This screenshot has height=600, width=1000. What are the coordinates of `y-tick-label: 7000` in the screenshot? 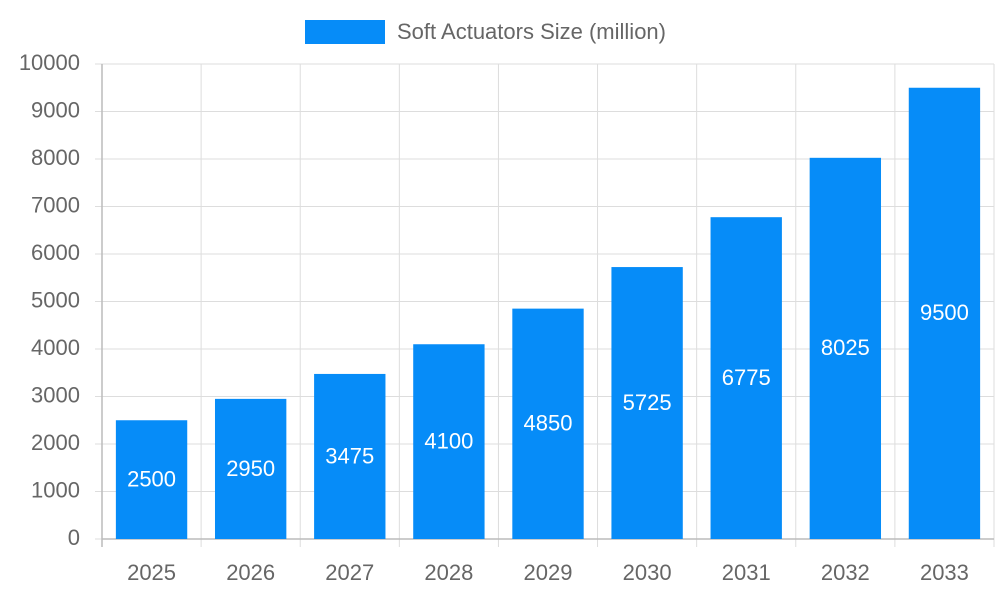 It's located at (55, 204).